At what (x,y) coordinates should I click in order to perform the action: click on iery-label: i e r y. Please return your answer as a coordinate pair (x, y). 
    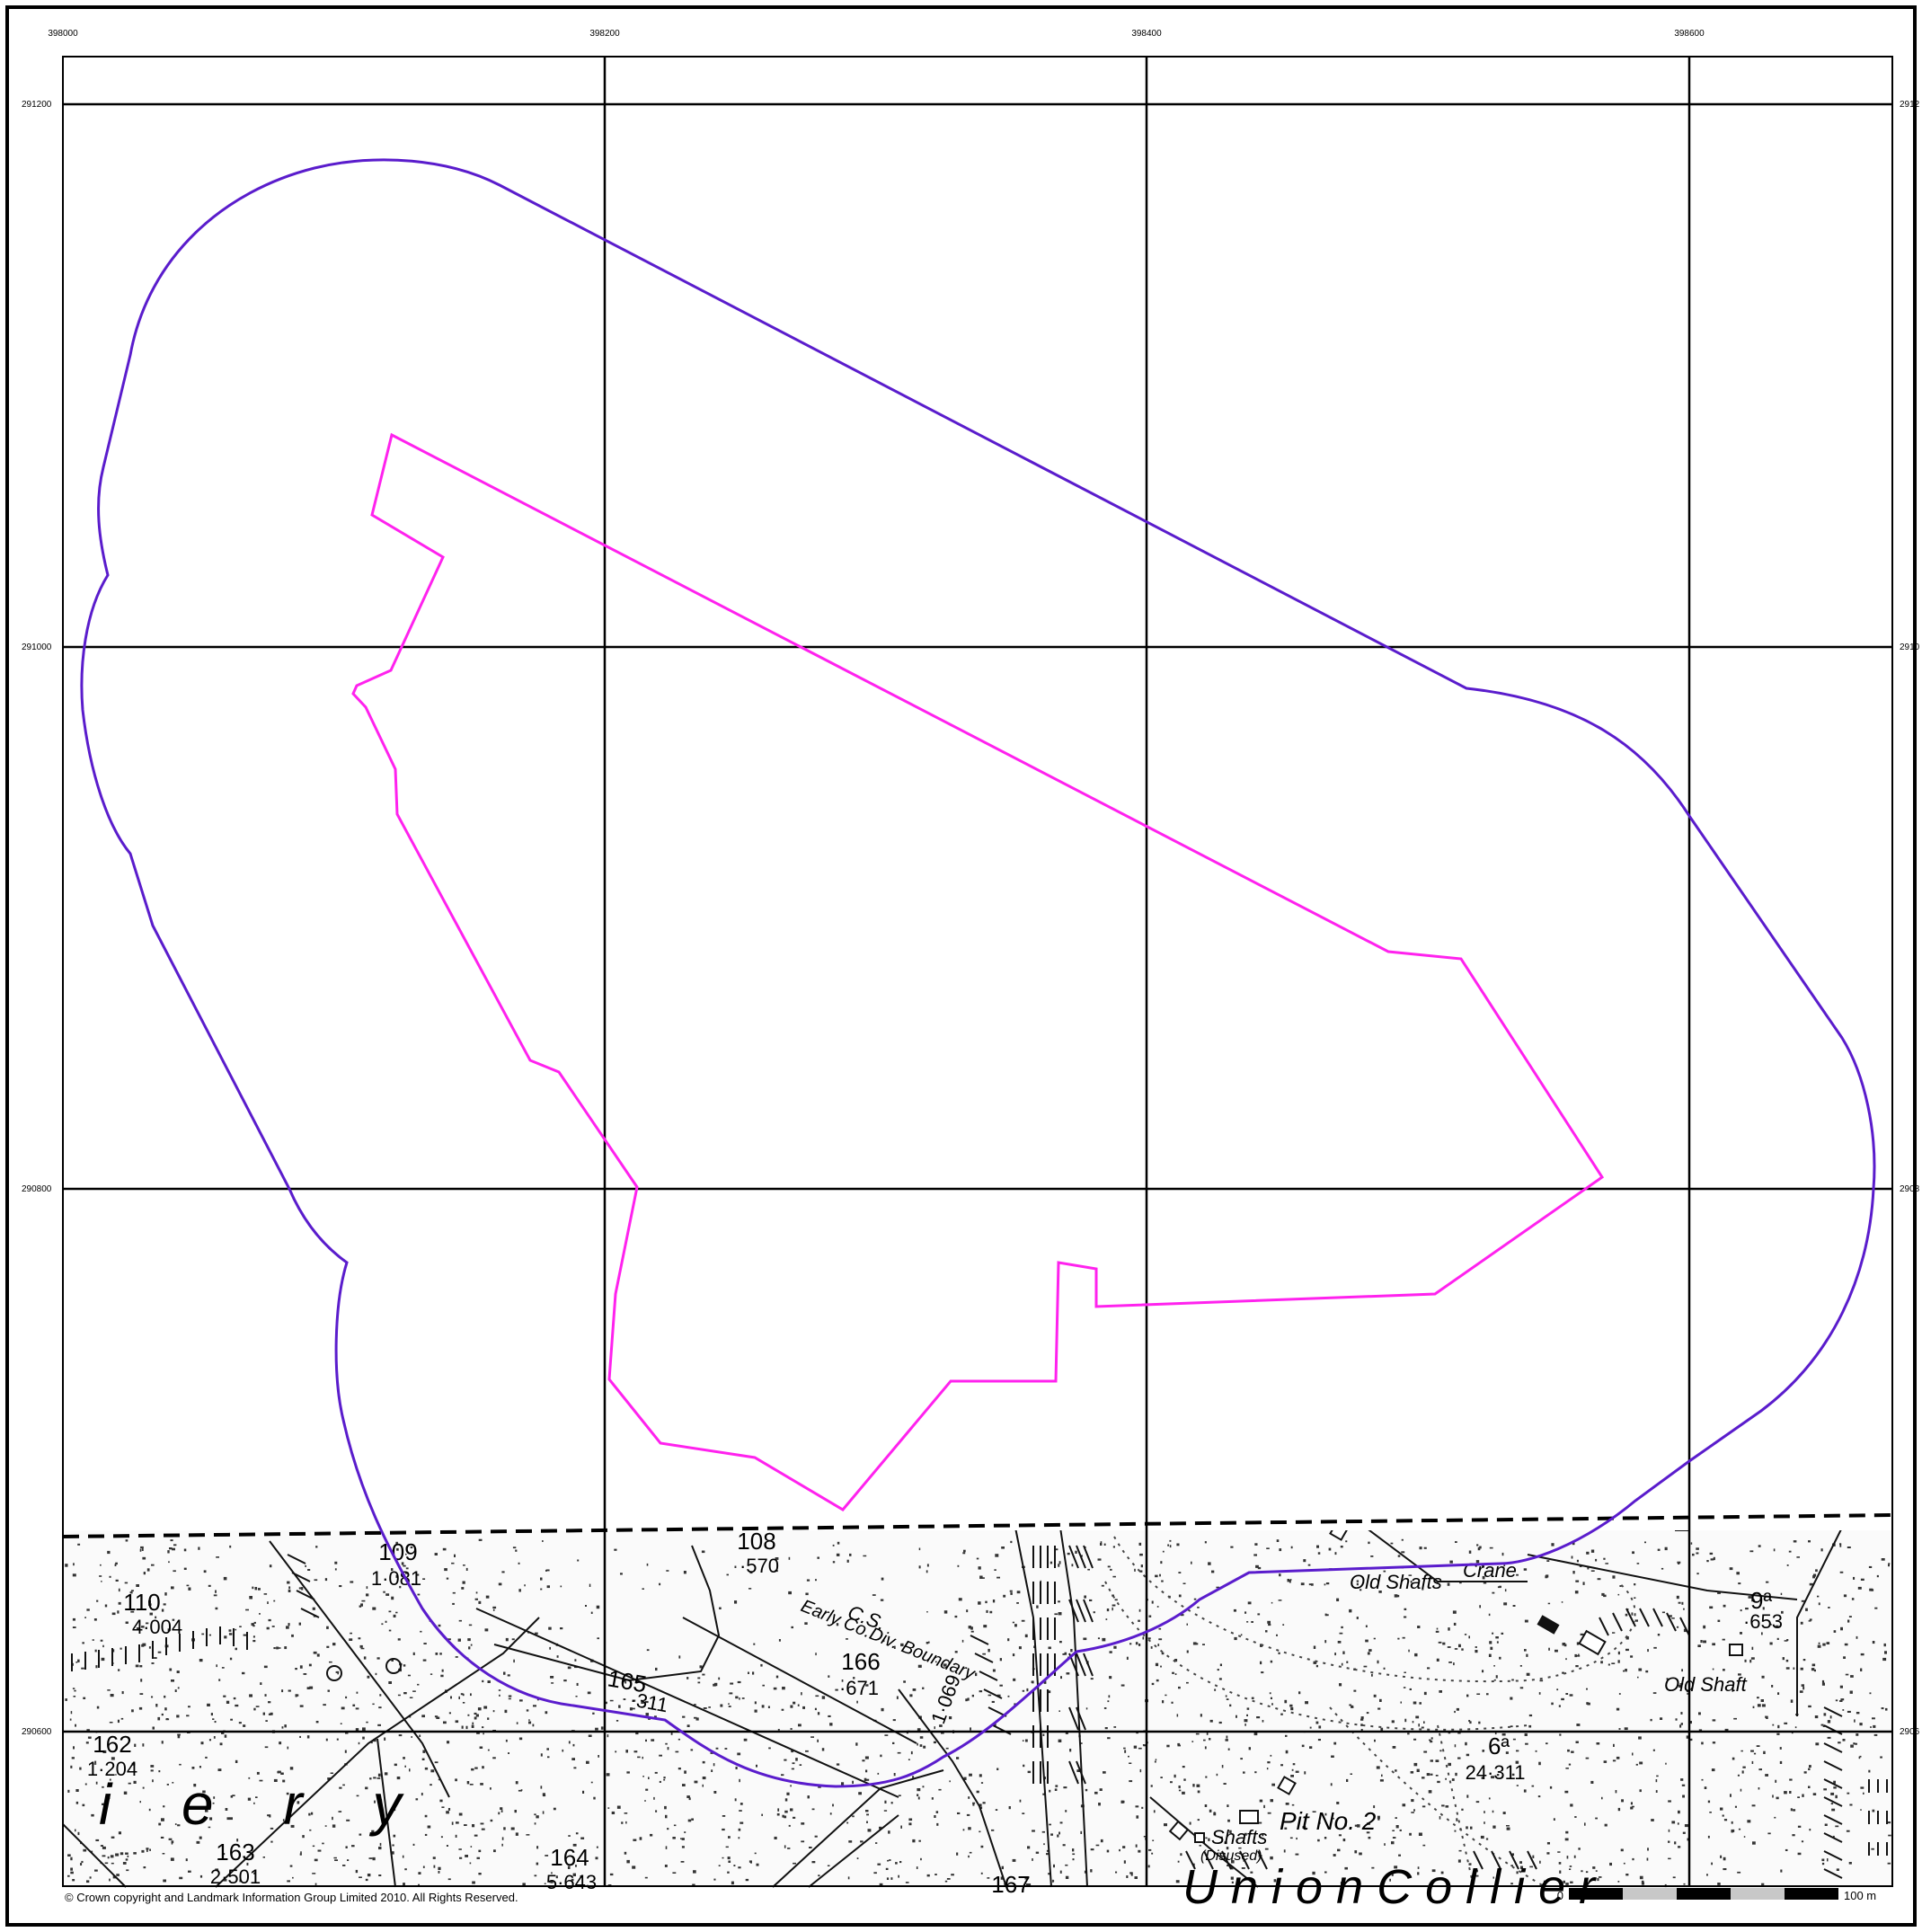
    Looking at the image, I should click on (263, 1804).